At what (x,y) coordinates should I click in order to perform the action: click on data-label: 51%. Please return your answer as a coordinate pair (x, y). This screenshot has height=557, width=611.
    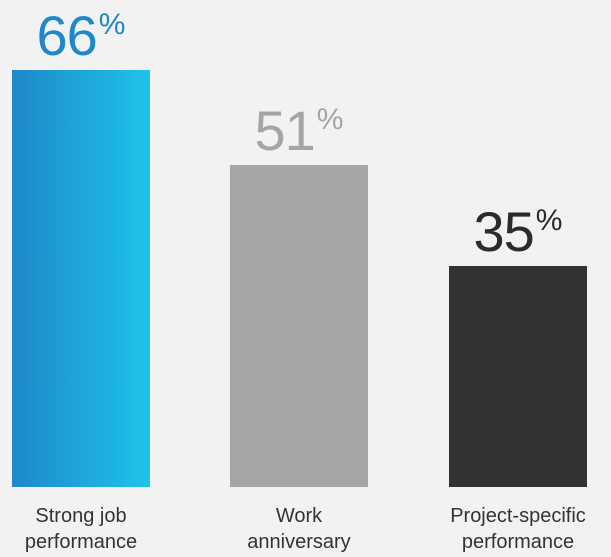
    Looking at the image, I should click on (299, 130).